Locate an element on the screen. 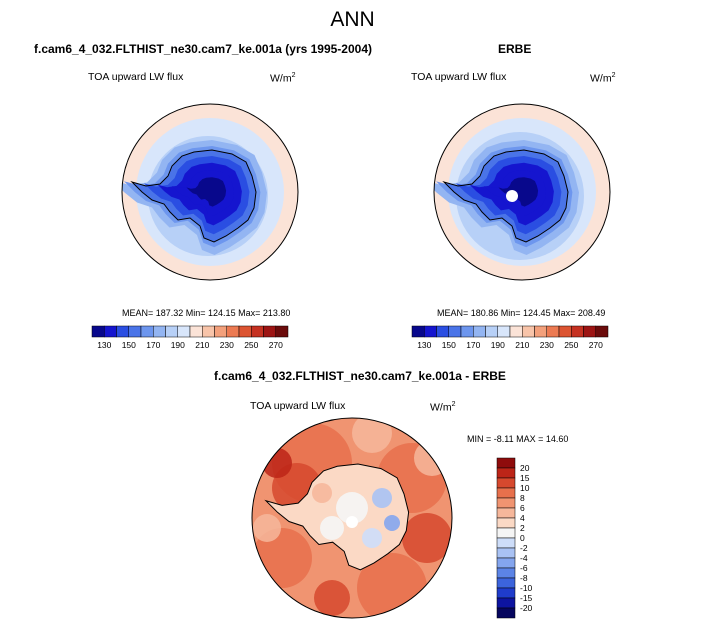 Image resolution: width=705 pixels, height=631 pixels. right-colorbar: 130 150 170 190 210 230 250 270 is located at coordinates (510, 337).